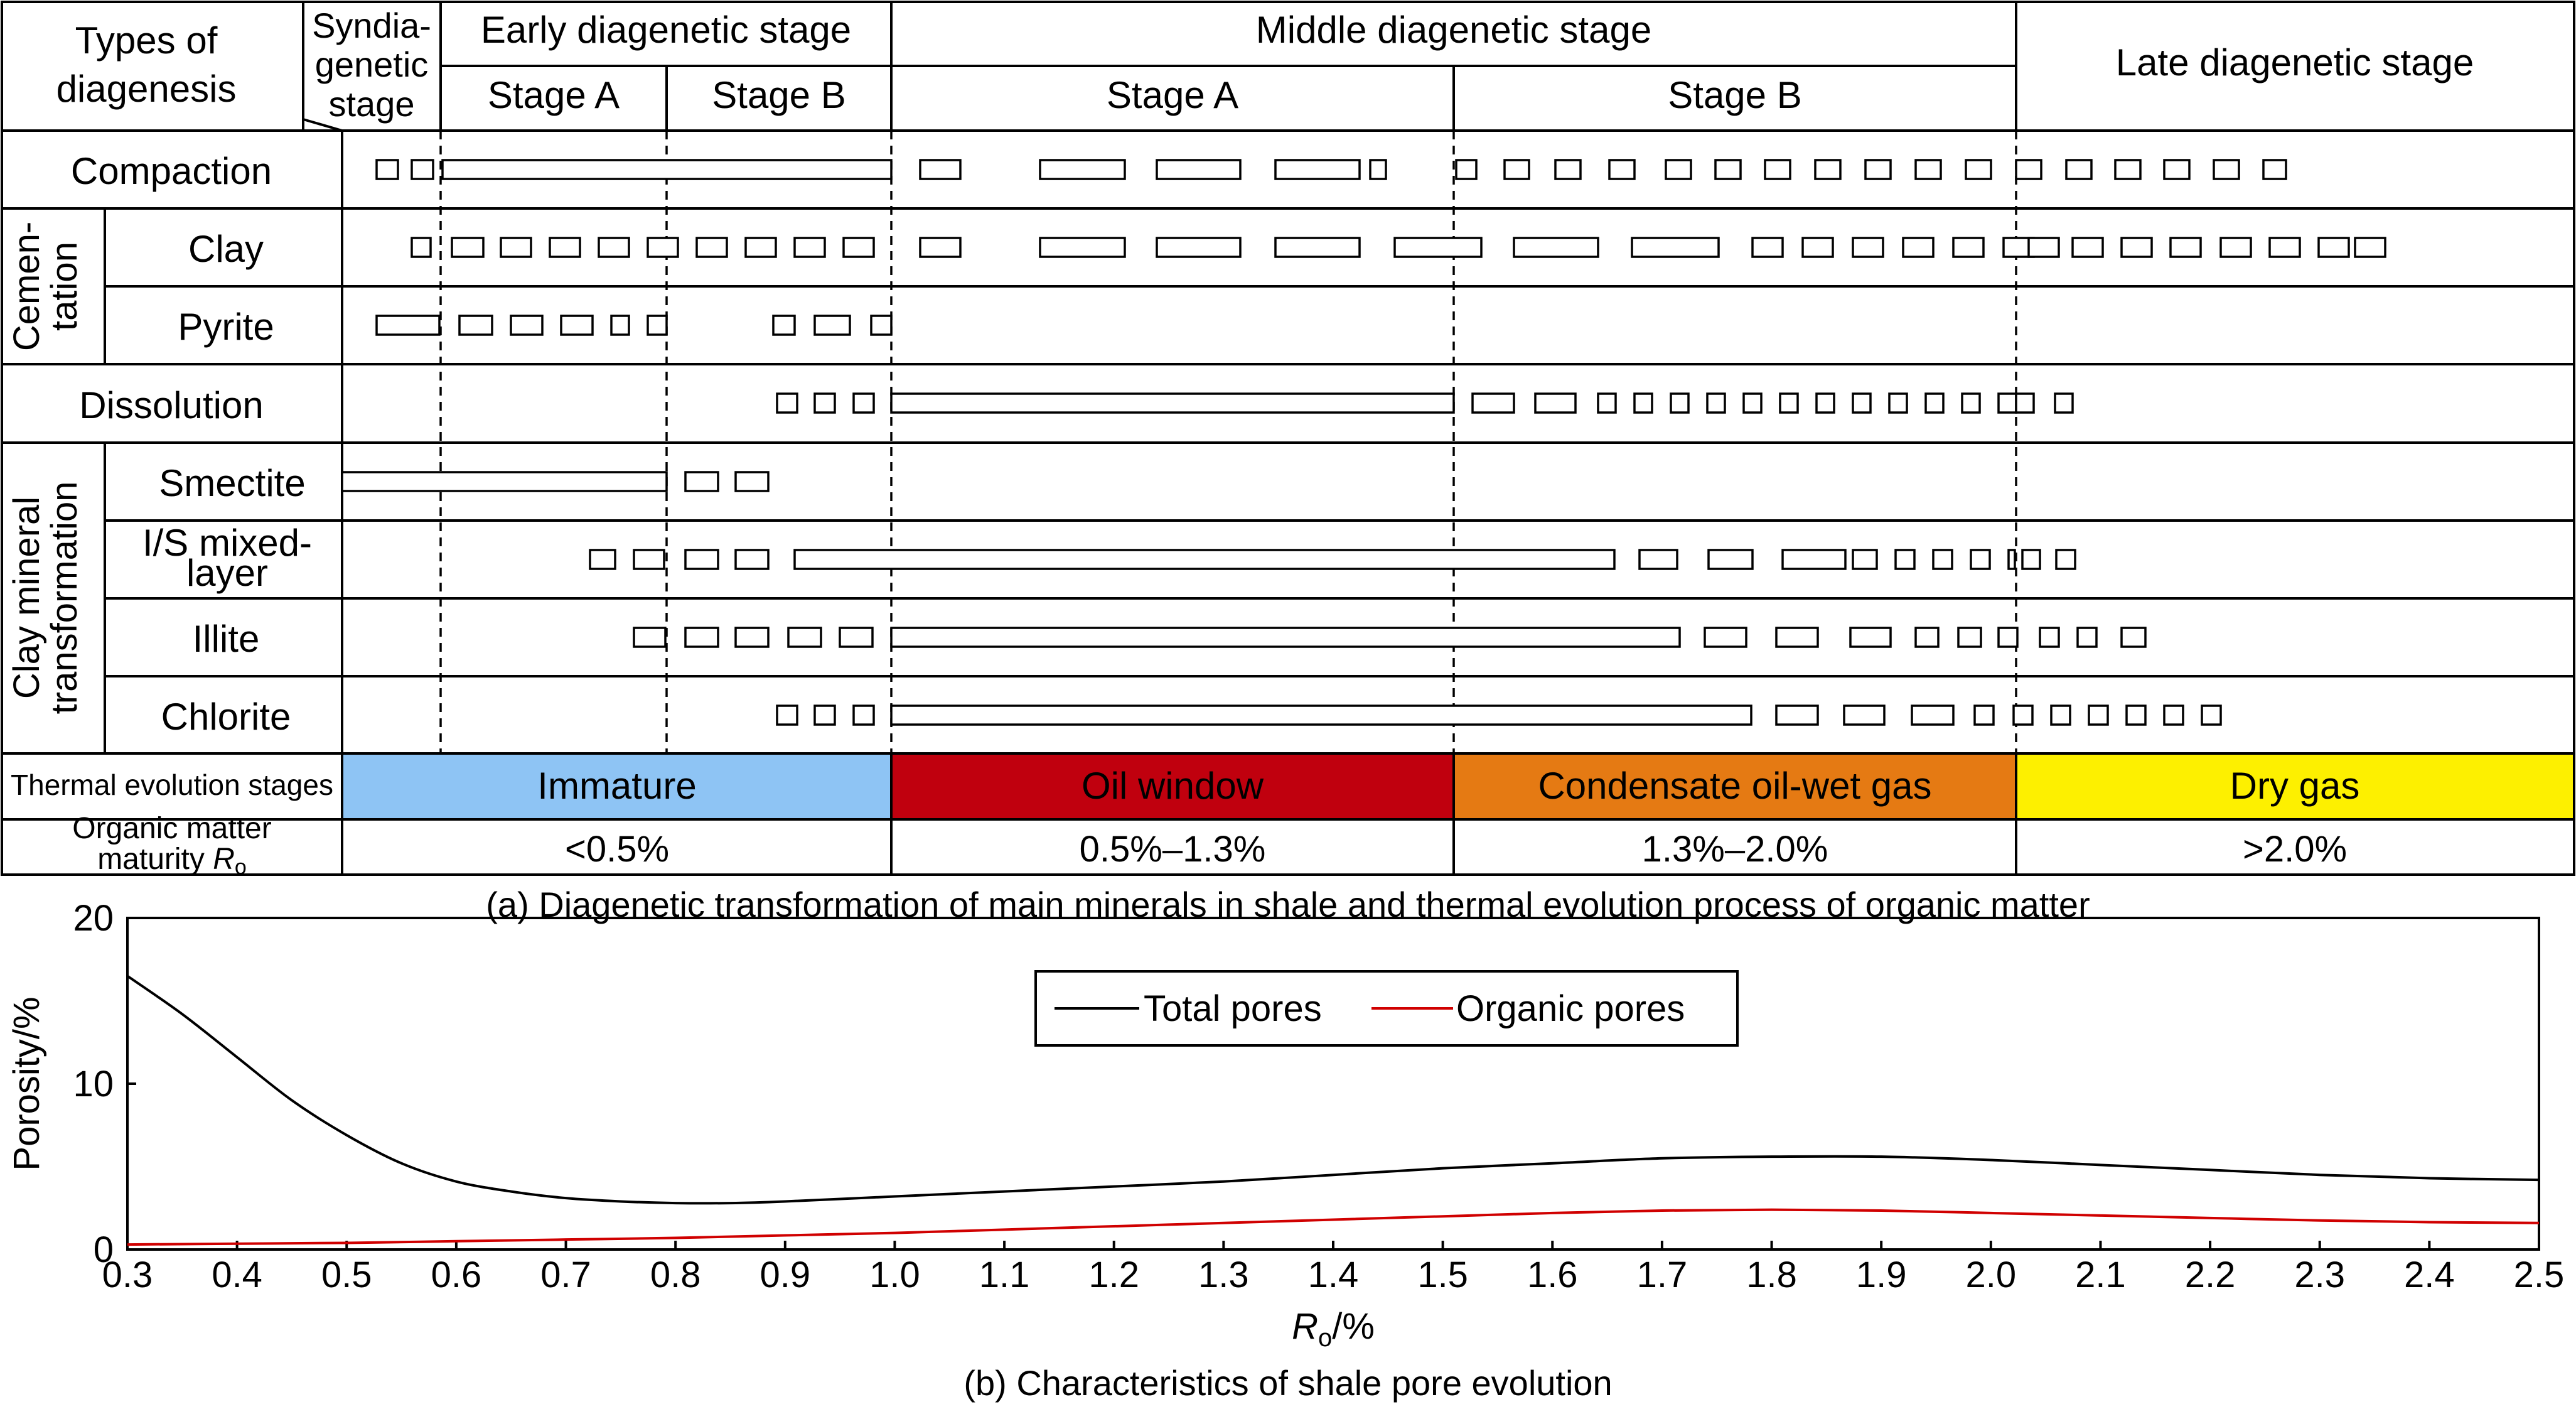  I want to click on bar-row0-seg0, so click(387, 169).